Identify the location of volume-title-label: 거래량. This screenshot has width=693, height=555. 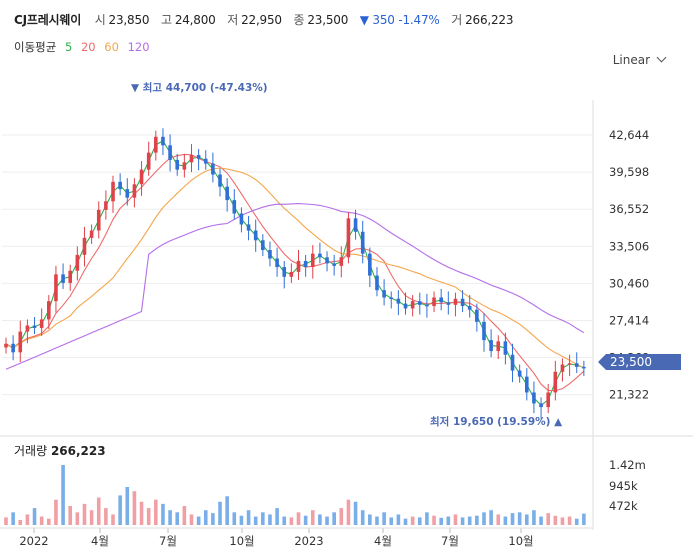
(31, 451).